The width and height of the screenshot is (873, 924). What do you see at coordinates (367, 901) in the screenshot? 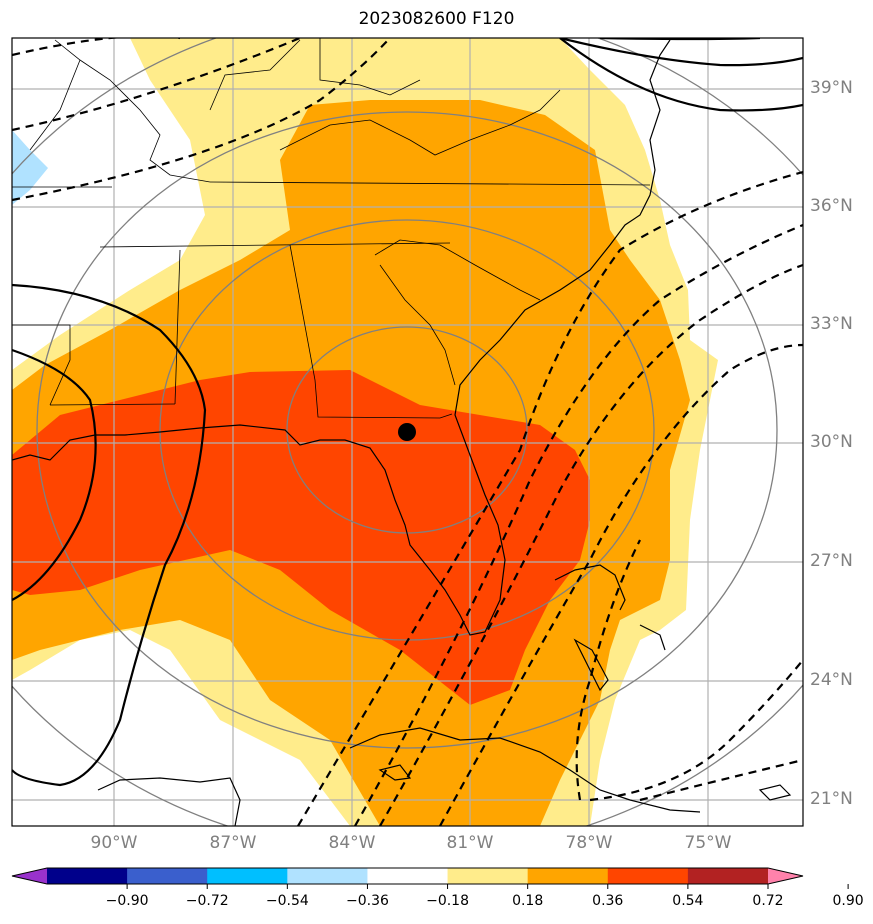
I see `colorbar-tick-label: −0.36` at bounding box center [367, 901].